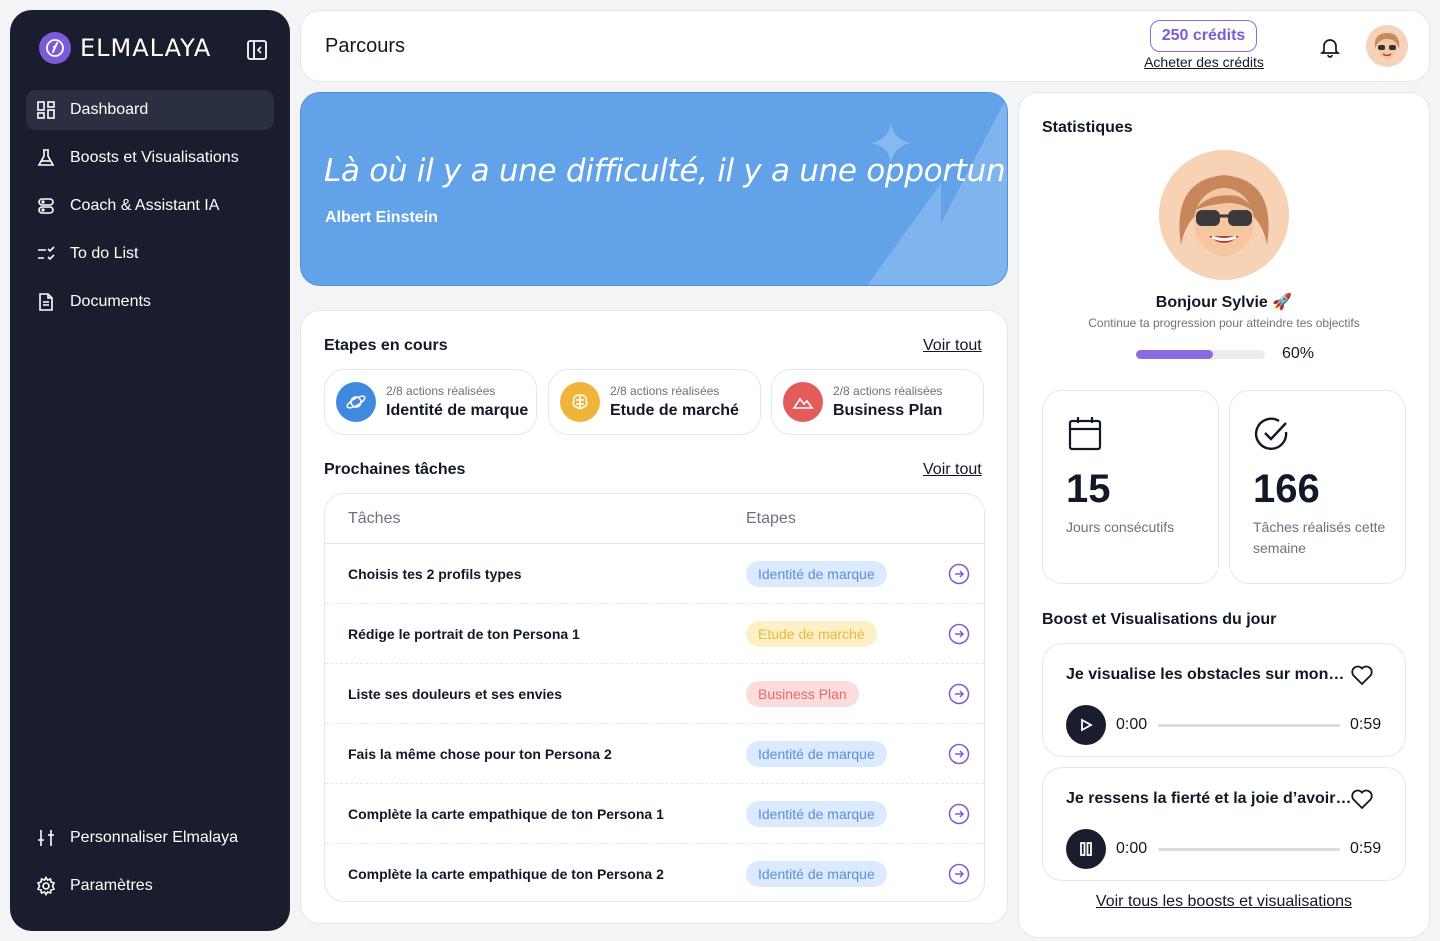 This screenshot has width=1440, height=941. I want to click on greeting: Bonjour Sylvie 🚀, so click(1224, 302).